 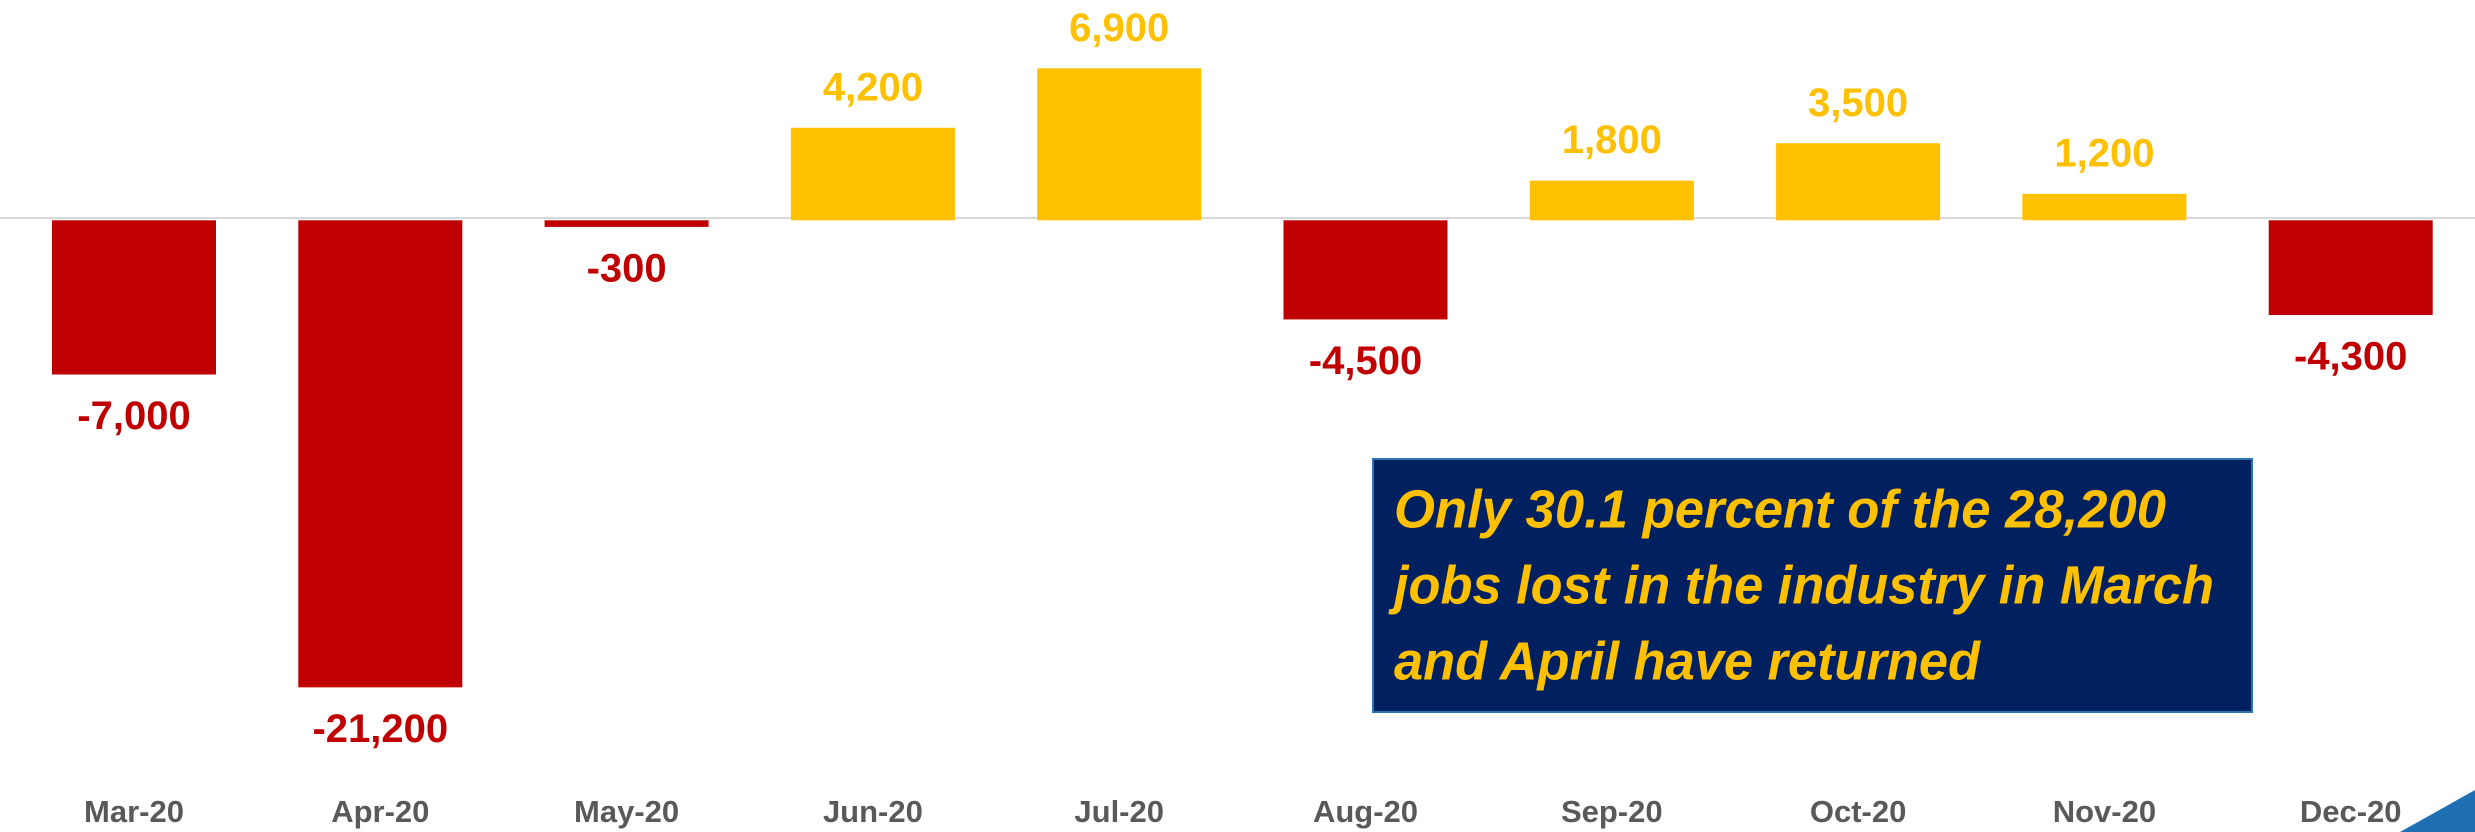 I want to click on data-label: 3,500, so click(x=1858, y=103).